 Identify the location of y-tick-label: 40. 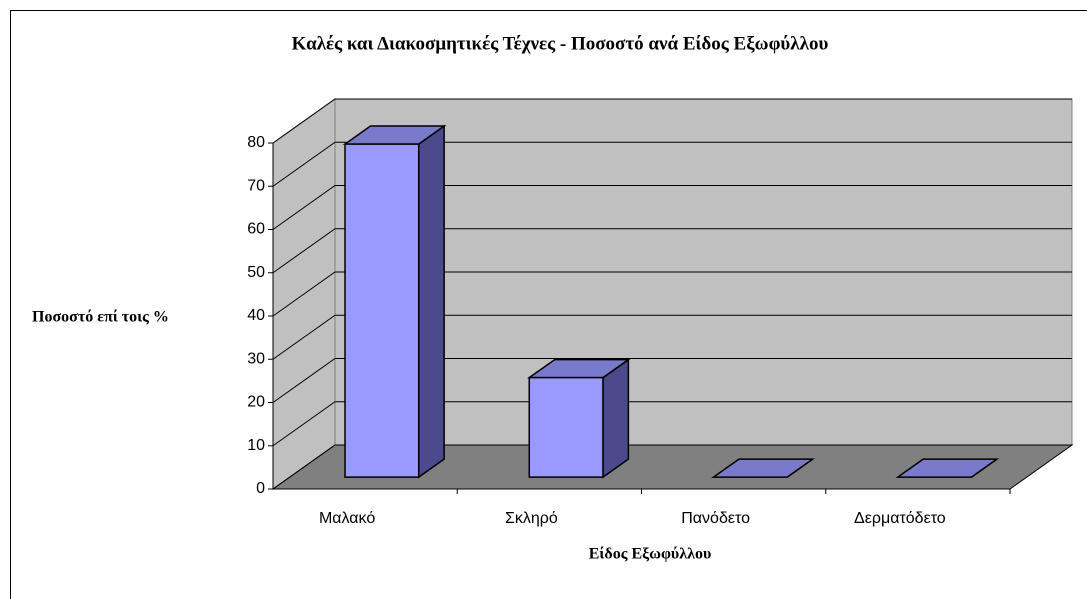
(256, 315).